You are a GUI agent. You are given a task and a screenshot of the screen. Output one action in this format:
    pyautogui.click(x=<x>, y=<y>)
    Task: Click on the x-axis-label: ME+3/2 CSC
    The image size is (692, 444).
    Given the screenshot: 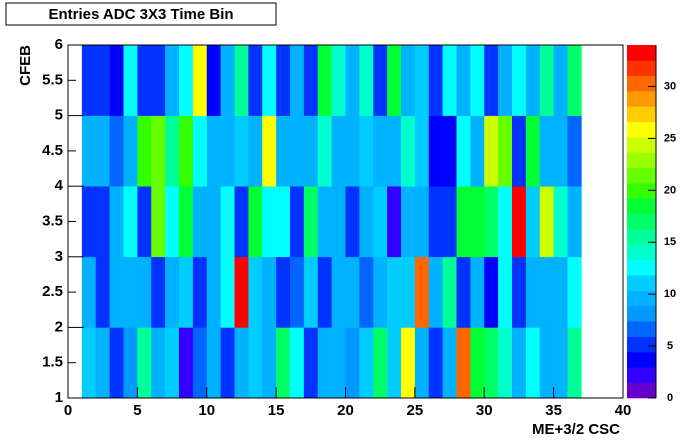 What is the action you would take?
    pyautogui.click(x=576, y=429)
    